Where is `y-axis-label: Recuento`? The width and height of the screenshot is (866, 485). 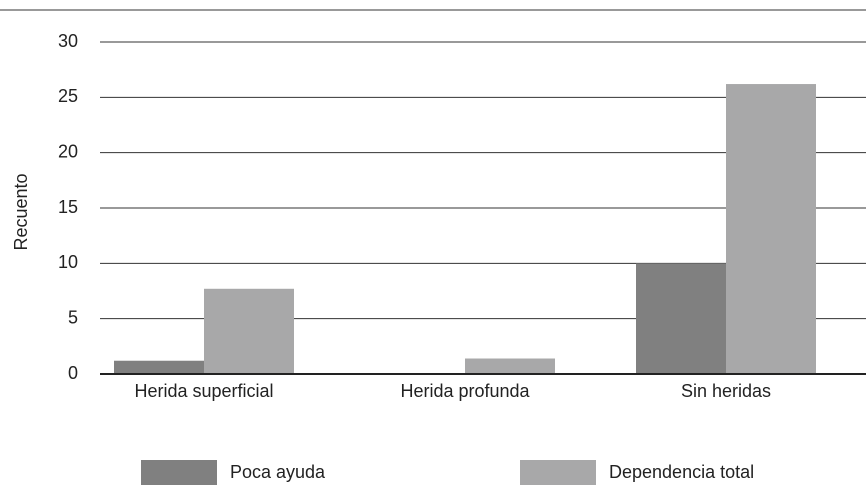 y-axis-label: Recuento is located at coordinates (21, 211).